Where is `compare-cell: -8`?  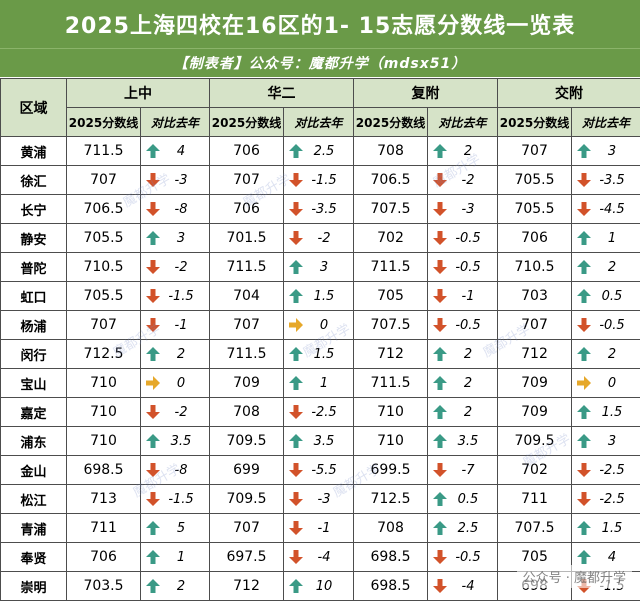 compare-cell: -8 is located at coordinates (175, 470).